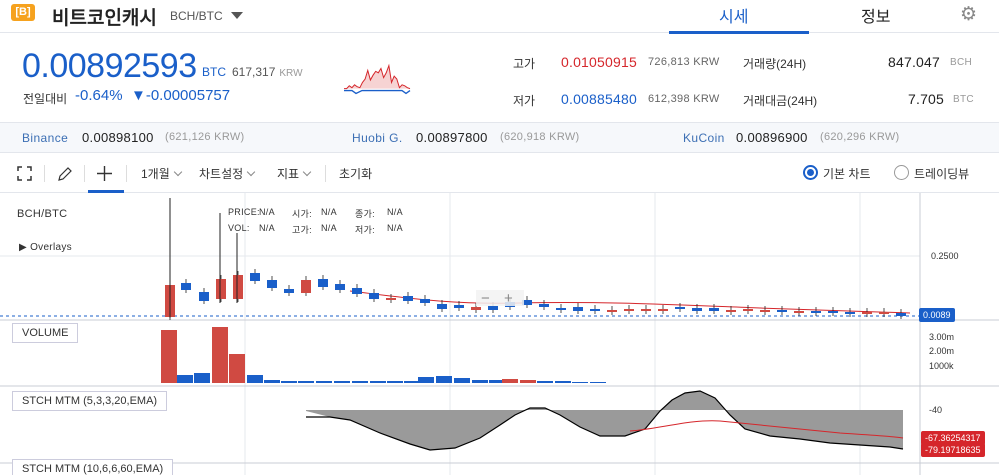 Image resolution: width=999 pixels, height=475 pixels. I want to click on crosshair-icon, so click(104, 173).